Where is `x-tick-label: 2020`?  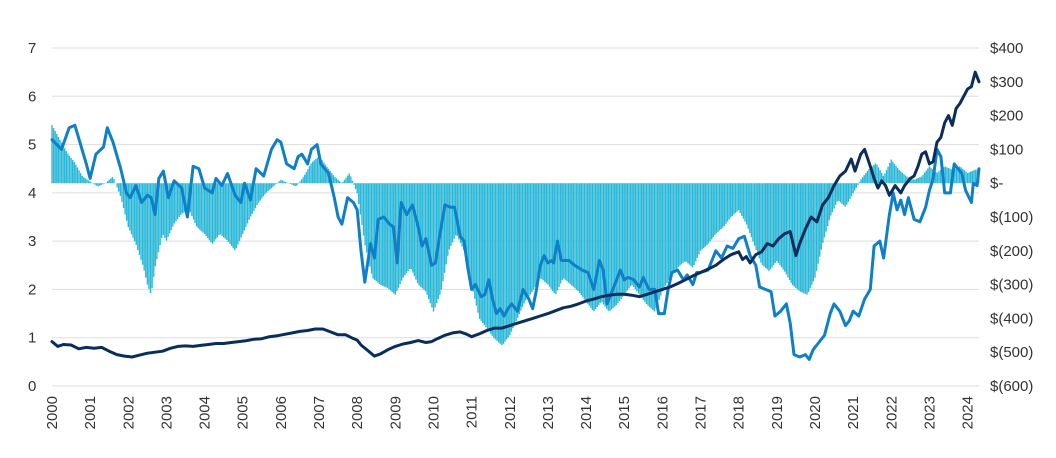 x-tick-label: 2020 is located at coordinates (815, 412).